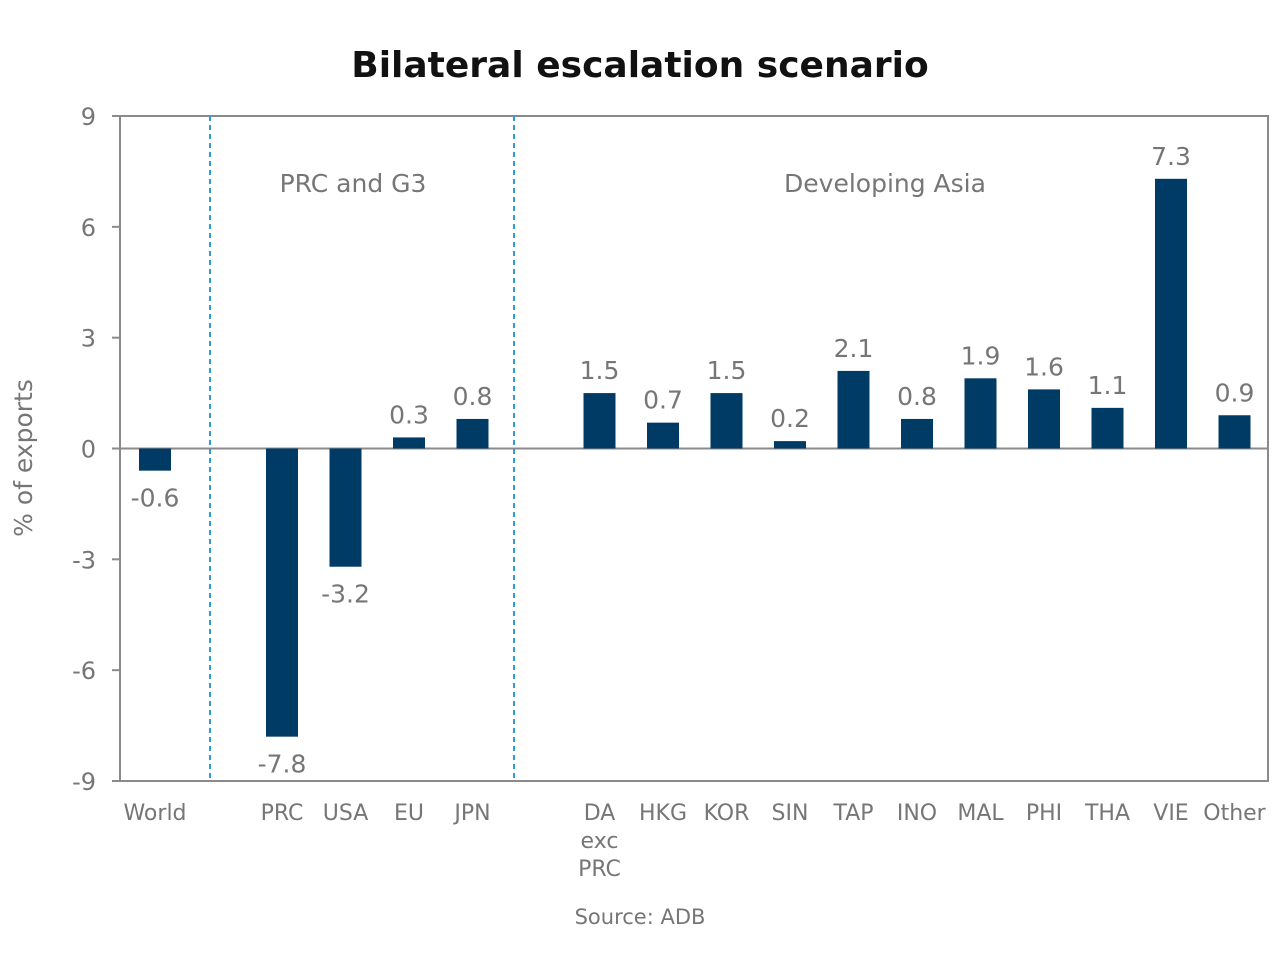 The width and height of the screenshot is (1280, 964). What do you see at coordinates (885, 183) in the screenshot?
I see `group-label: Developing Asia` at bounding box center [885, 183].